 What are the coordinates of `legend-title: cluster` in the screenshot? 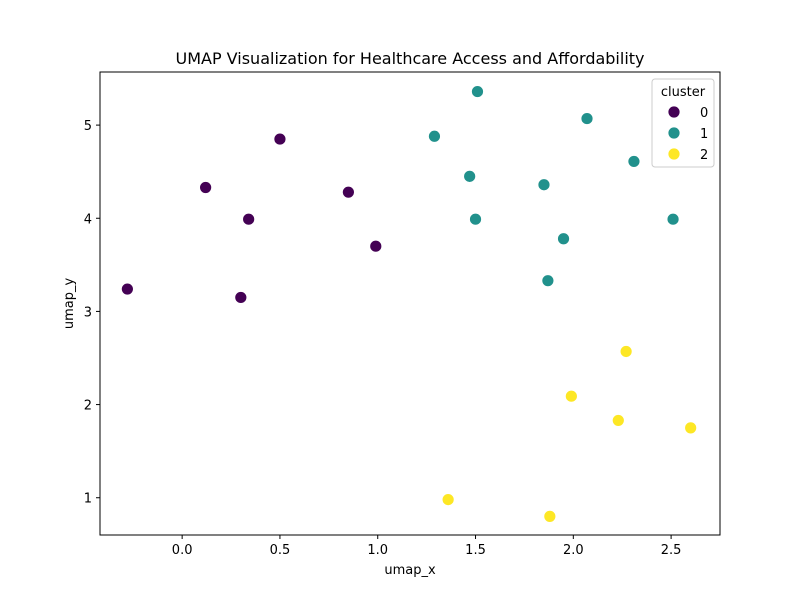 It's located at (683, 92).